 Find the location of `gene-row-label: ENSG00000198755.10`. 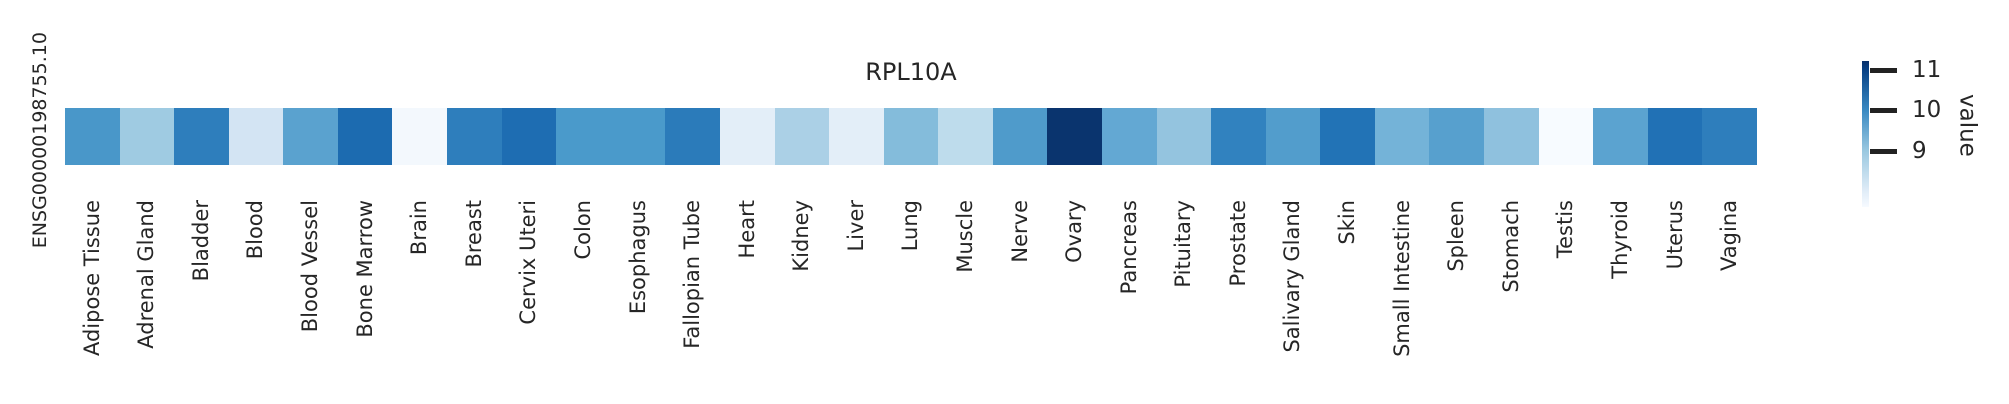

gene-row-label: ENSG00000198755.10 is located at coordinates (40, 140).